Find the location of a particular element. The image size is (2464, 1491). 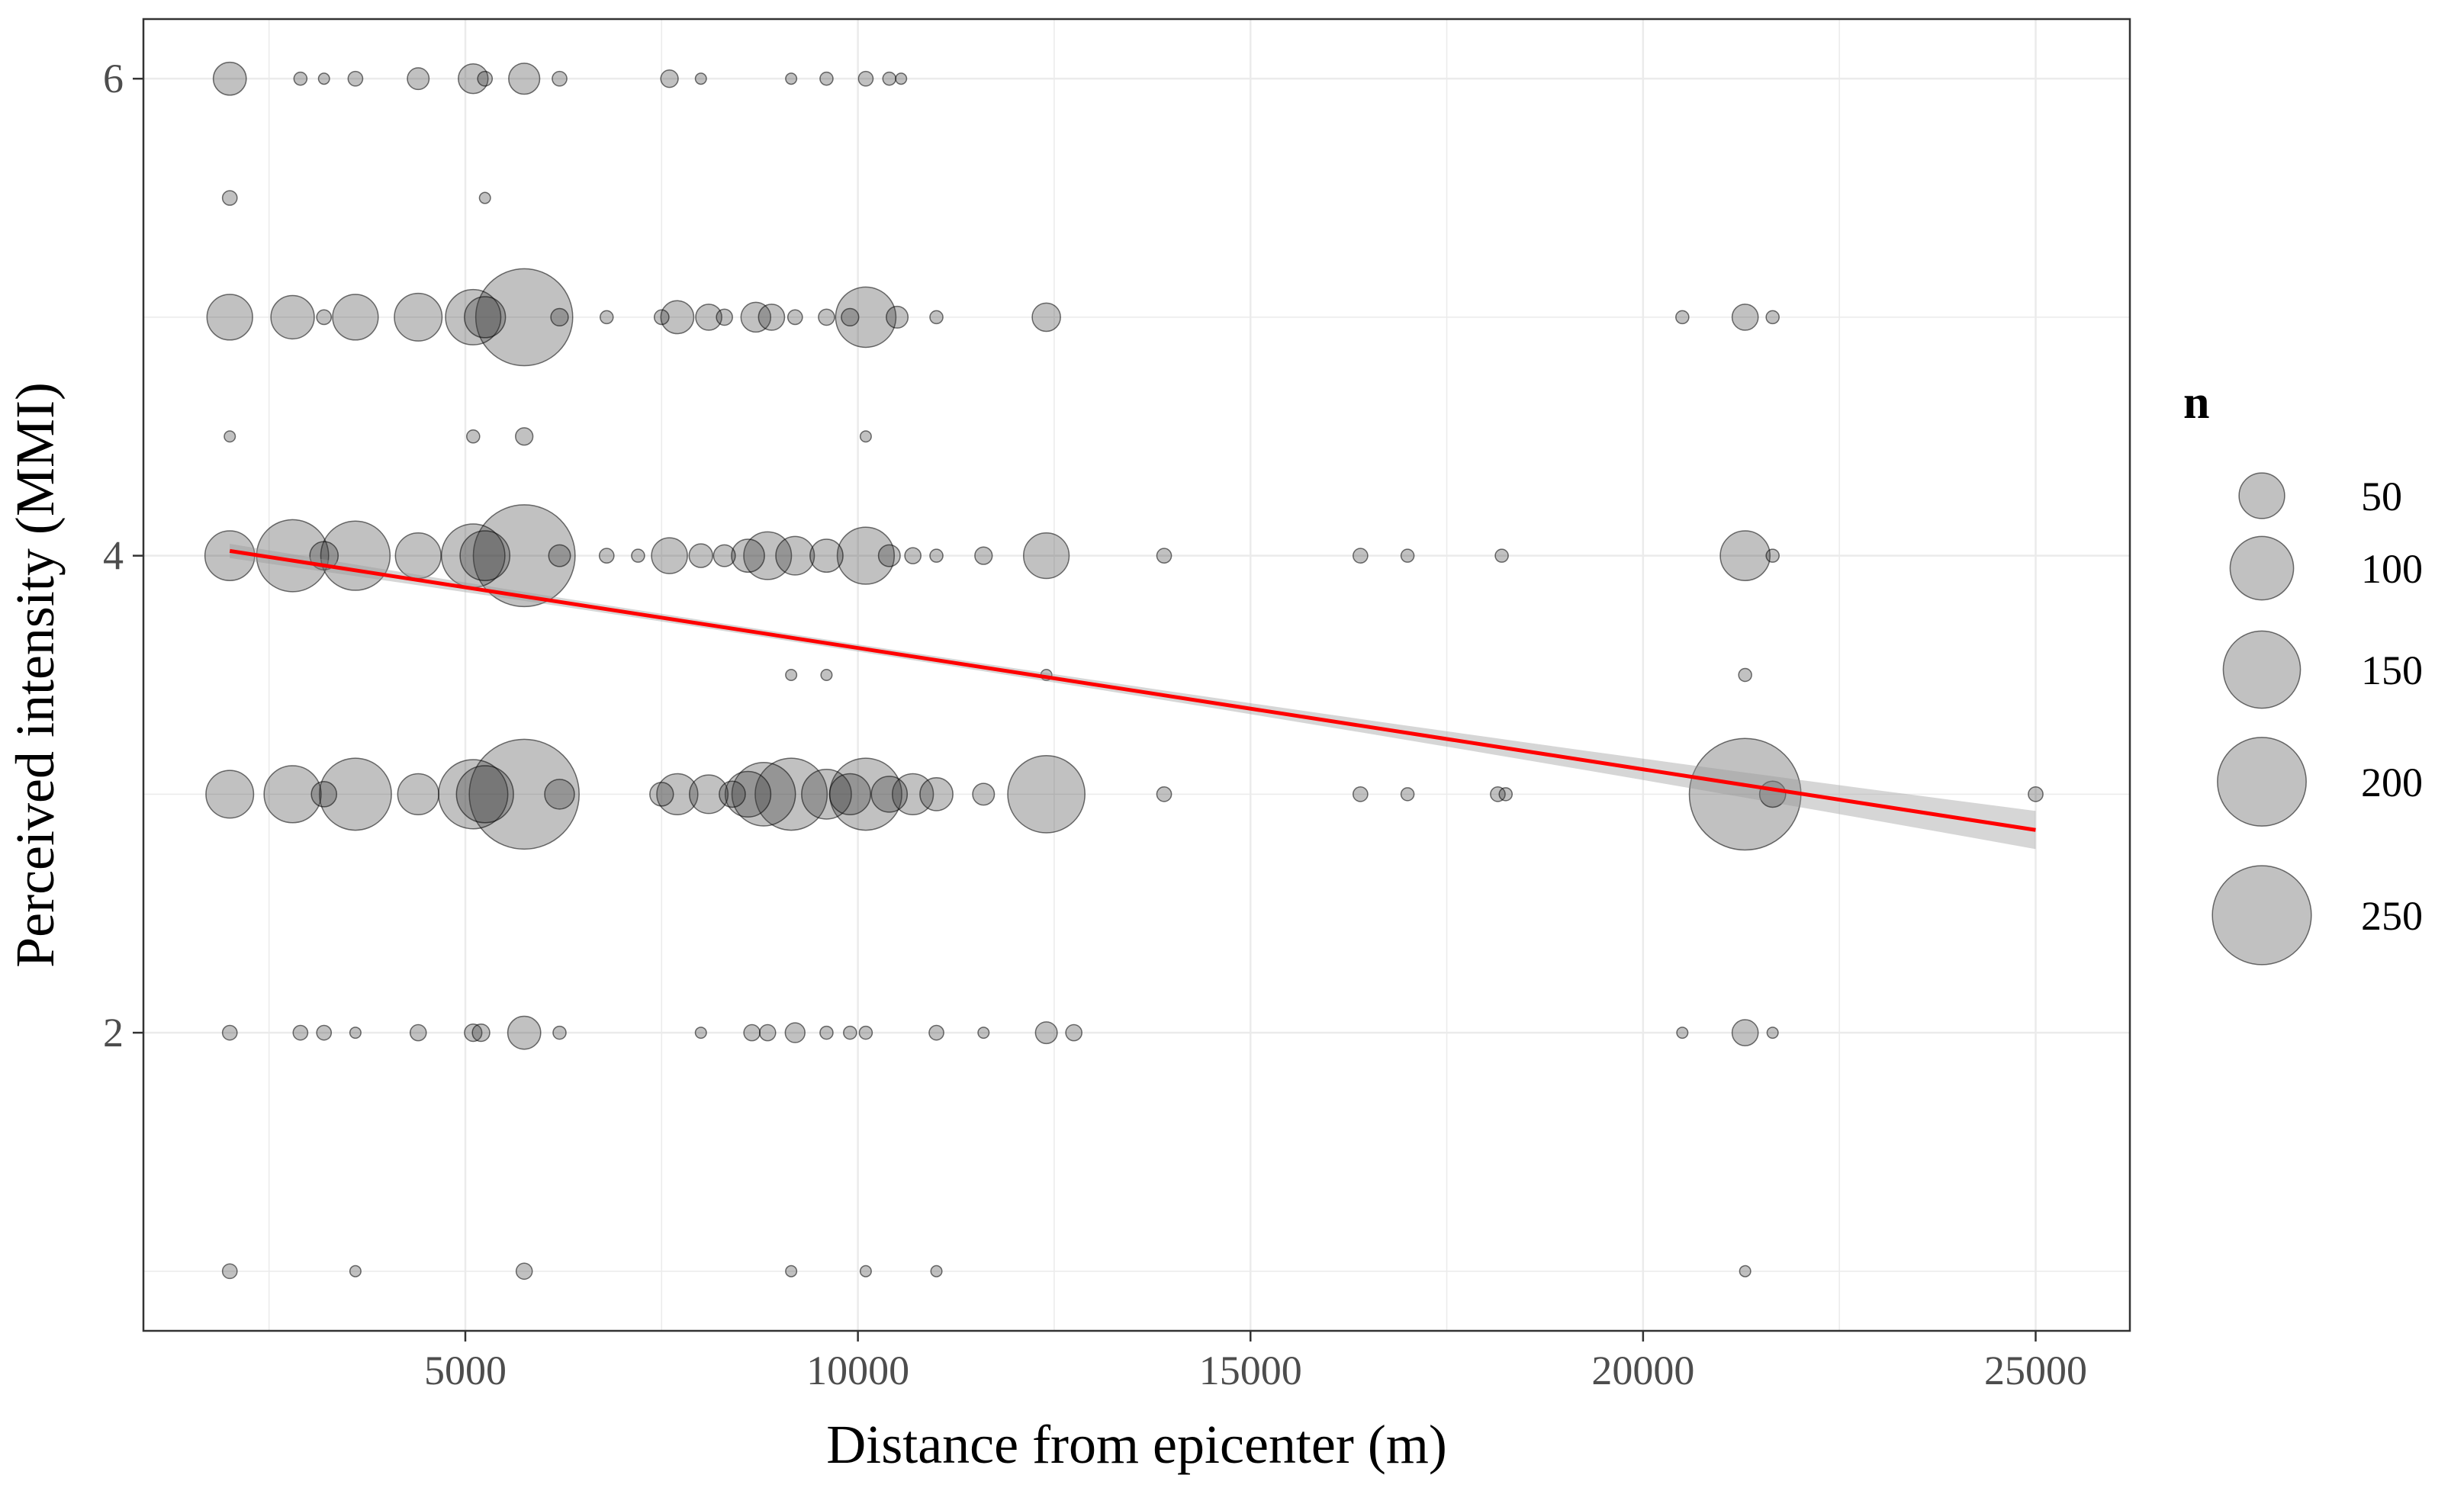

trend-line is located at coordinates (1132, 690).